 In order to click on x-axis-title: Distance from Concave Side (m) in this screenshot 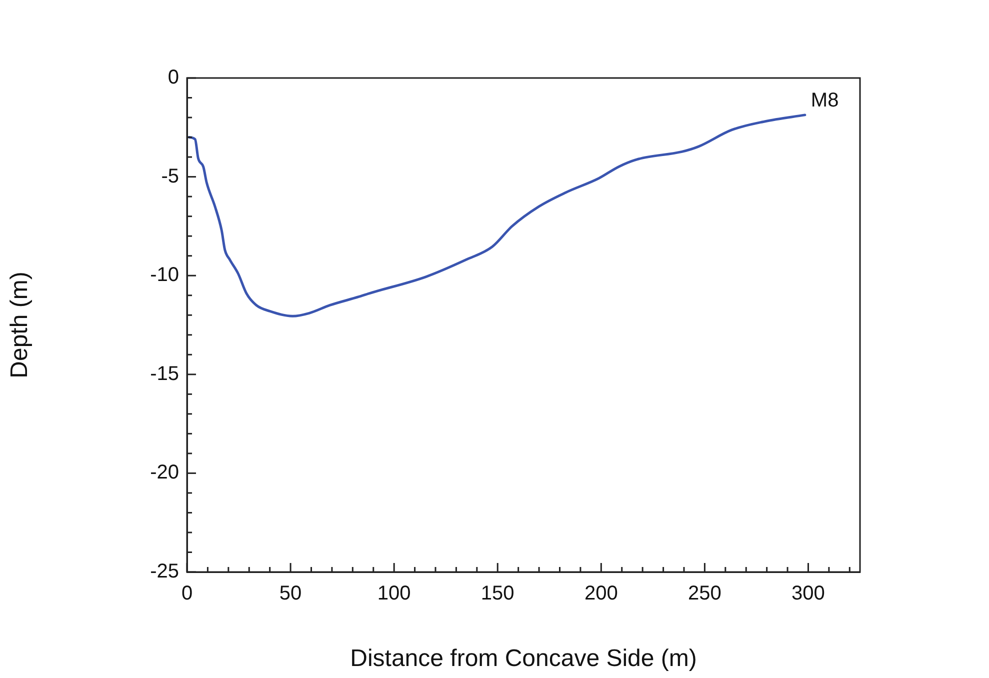, I will do `click(523, 658)`.